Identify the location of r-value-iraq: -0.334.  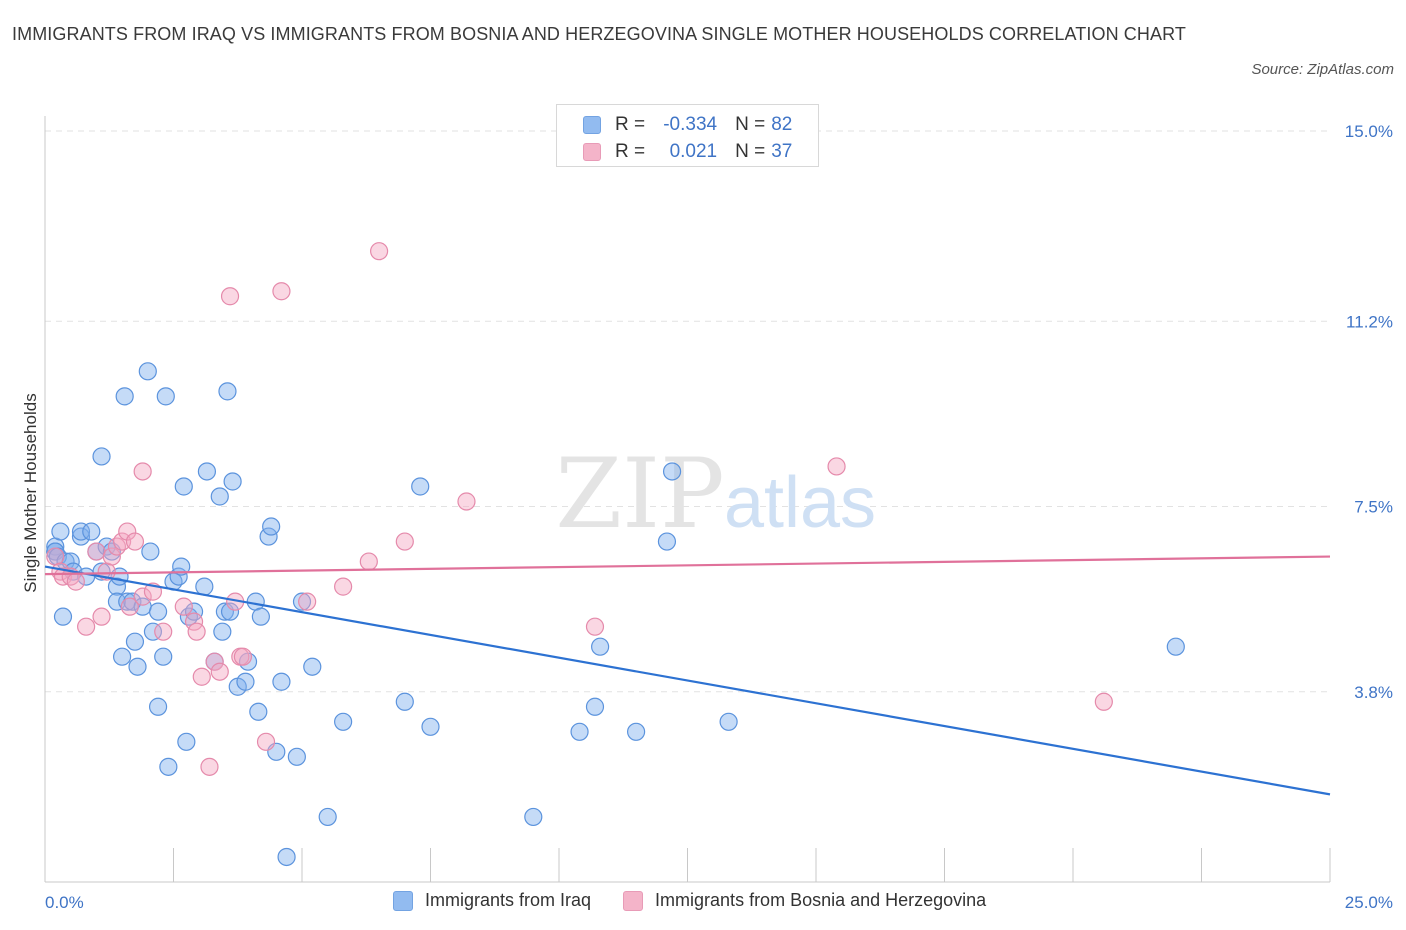
(690, 124).